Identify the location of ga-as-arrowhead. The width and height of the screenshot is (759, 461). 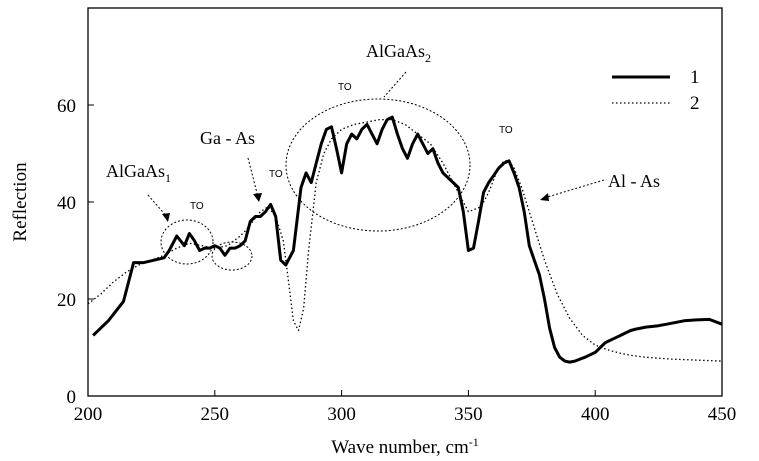
(257, 197).